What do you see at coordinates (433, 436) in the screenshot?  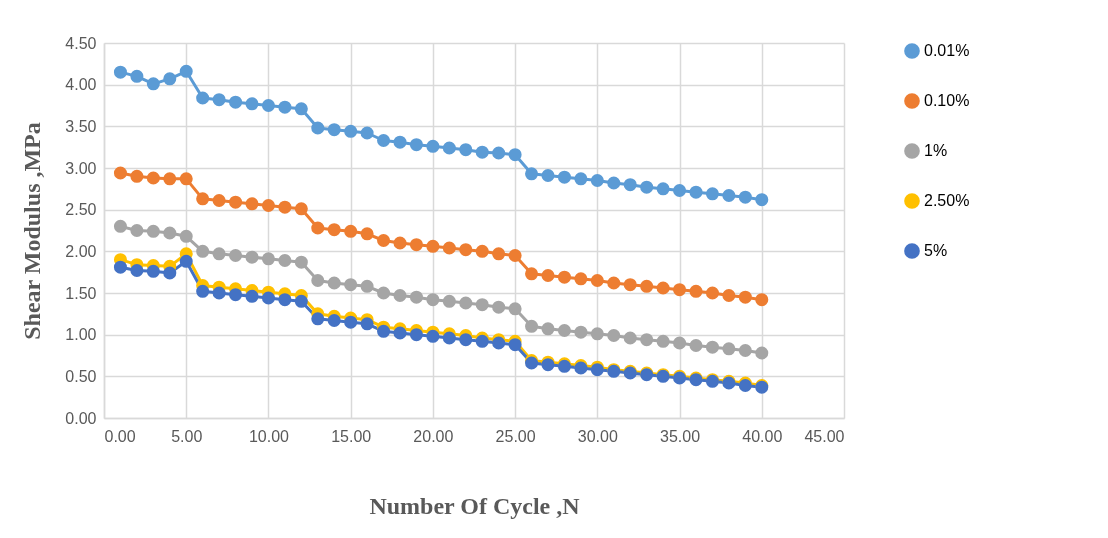 I see `x-tick-label: 20.00` at bounding box center [433, 436].